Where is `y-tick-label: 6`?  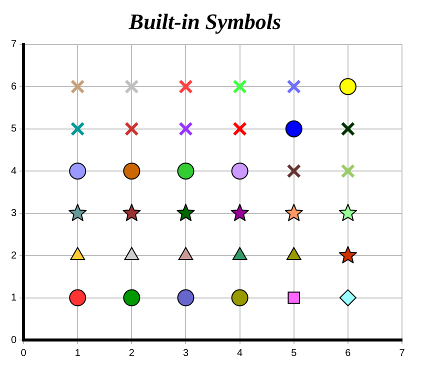 y-tick-label: 6 is located at coordinates (14, 86).